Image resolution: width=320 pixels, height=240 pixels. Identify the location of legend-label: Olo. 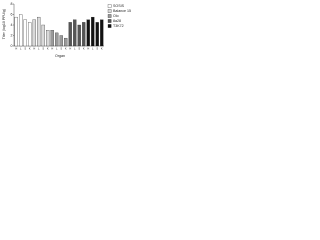
(116, 16).